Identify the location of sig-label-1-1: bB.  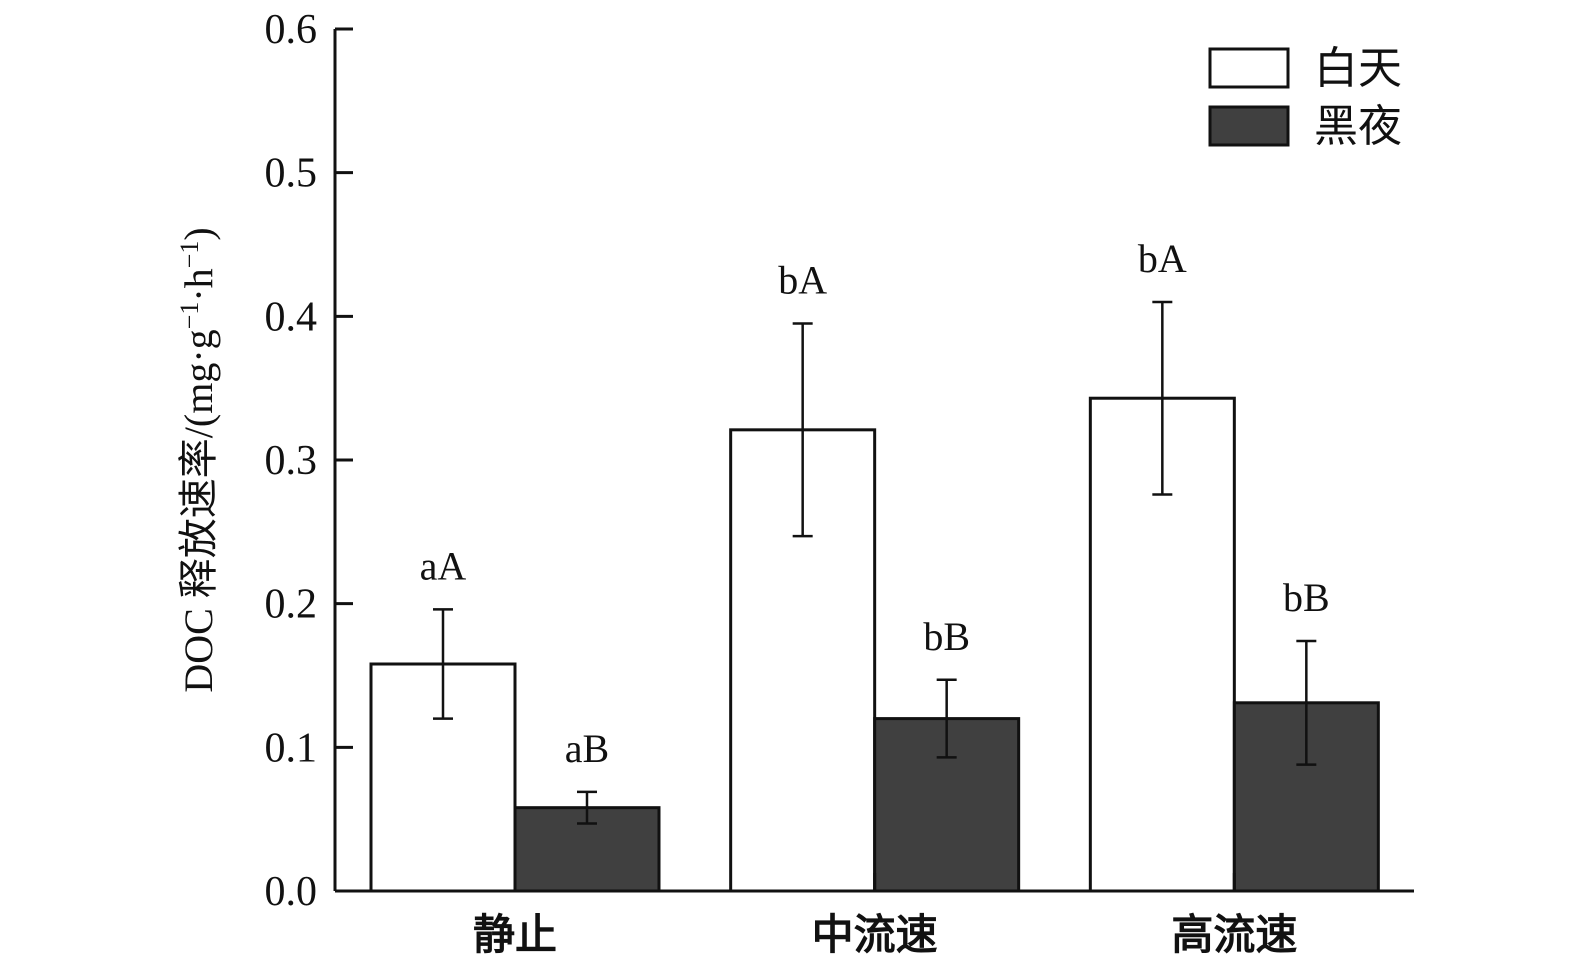
(946, 636).